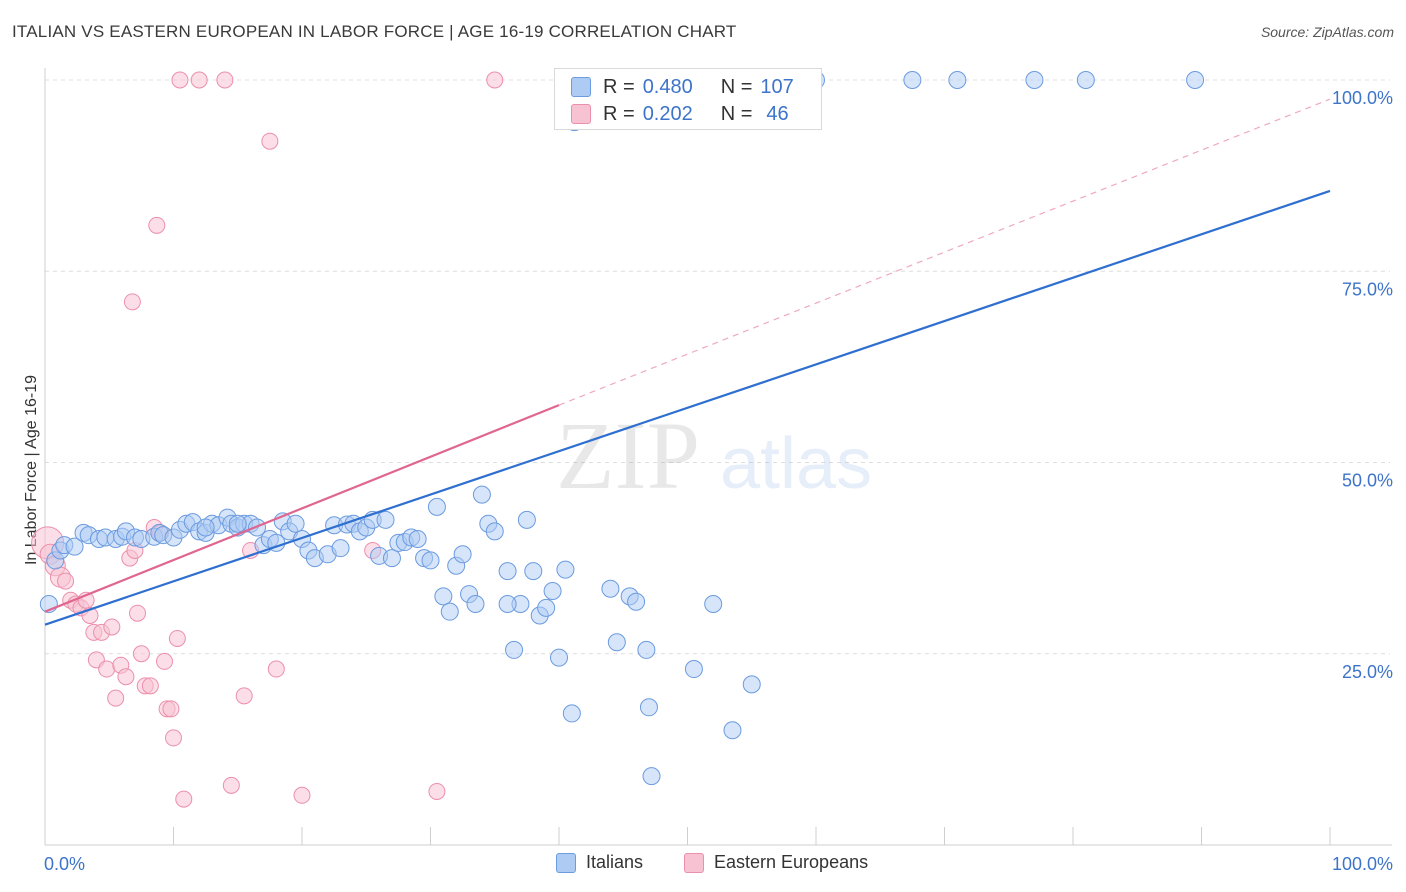 The height and width of the screenshot is (892, 1406). I want to click on italians-legend-swatch, so click(566, 862).